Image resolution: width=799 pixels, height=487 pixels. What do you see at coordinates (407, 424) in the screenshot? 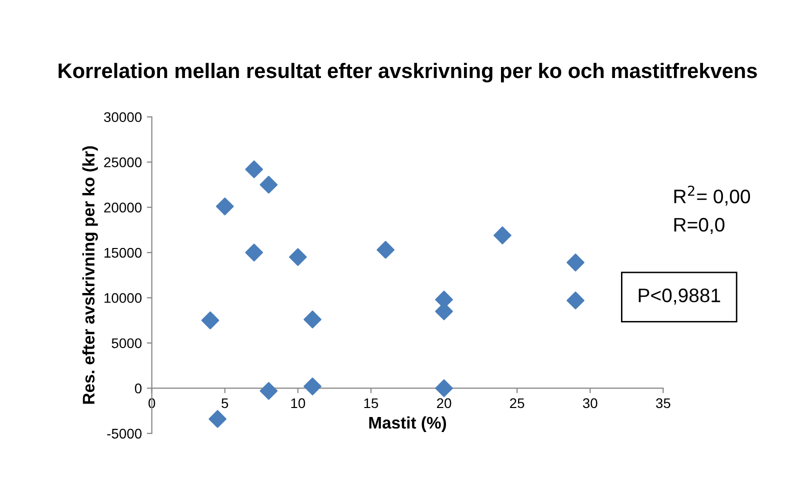
I see `x-axis-title: Mastit (%)` at bounding box center [407, 424].